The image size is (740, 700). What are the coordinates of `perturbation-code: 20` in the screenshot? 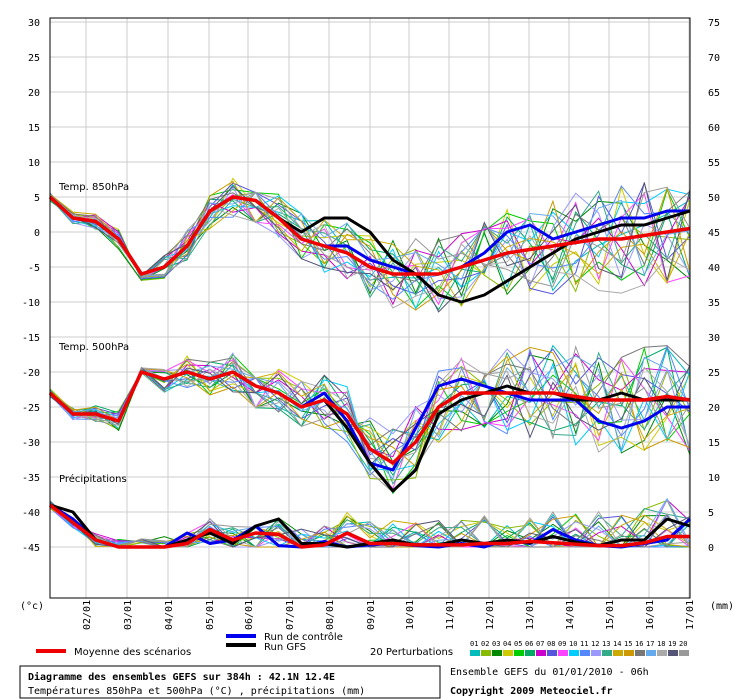 It's located at (683, 644).